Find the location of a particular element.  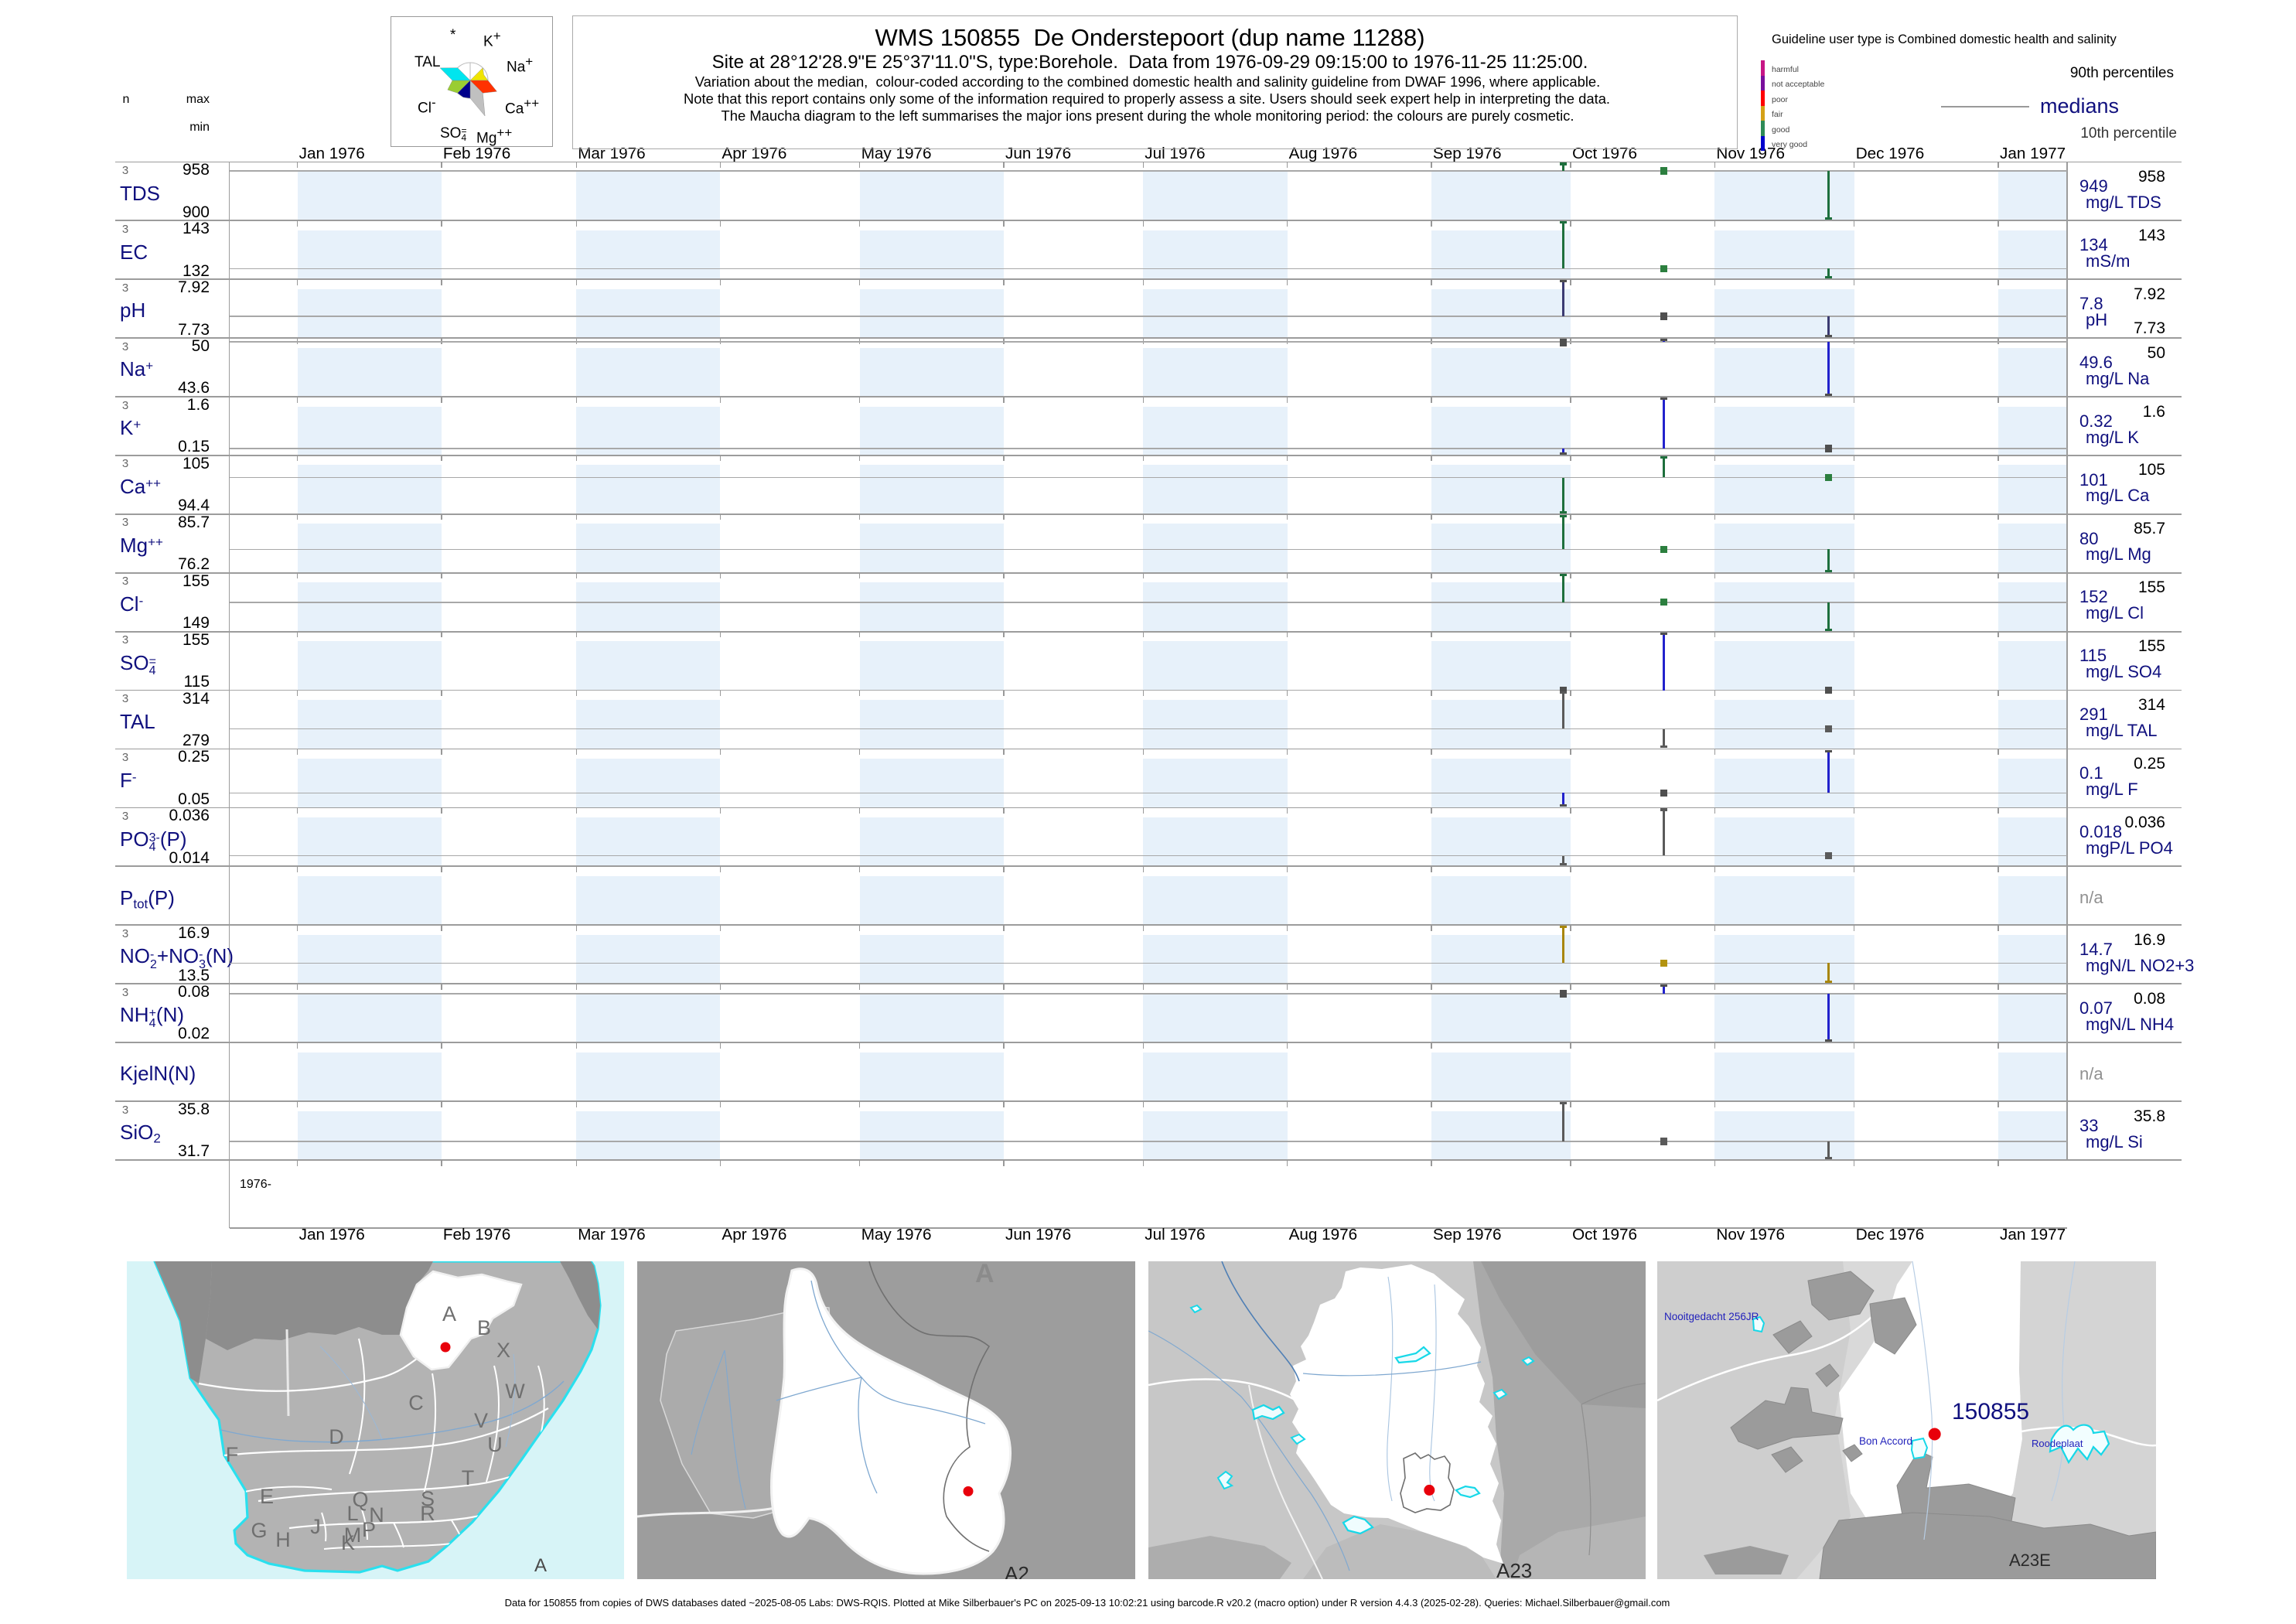

svg-text: T is located at coordinates (468, 1477).